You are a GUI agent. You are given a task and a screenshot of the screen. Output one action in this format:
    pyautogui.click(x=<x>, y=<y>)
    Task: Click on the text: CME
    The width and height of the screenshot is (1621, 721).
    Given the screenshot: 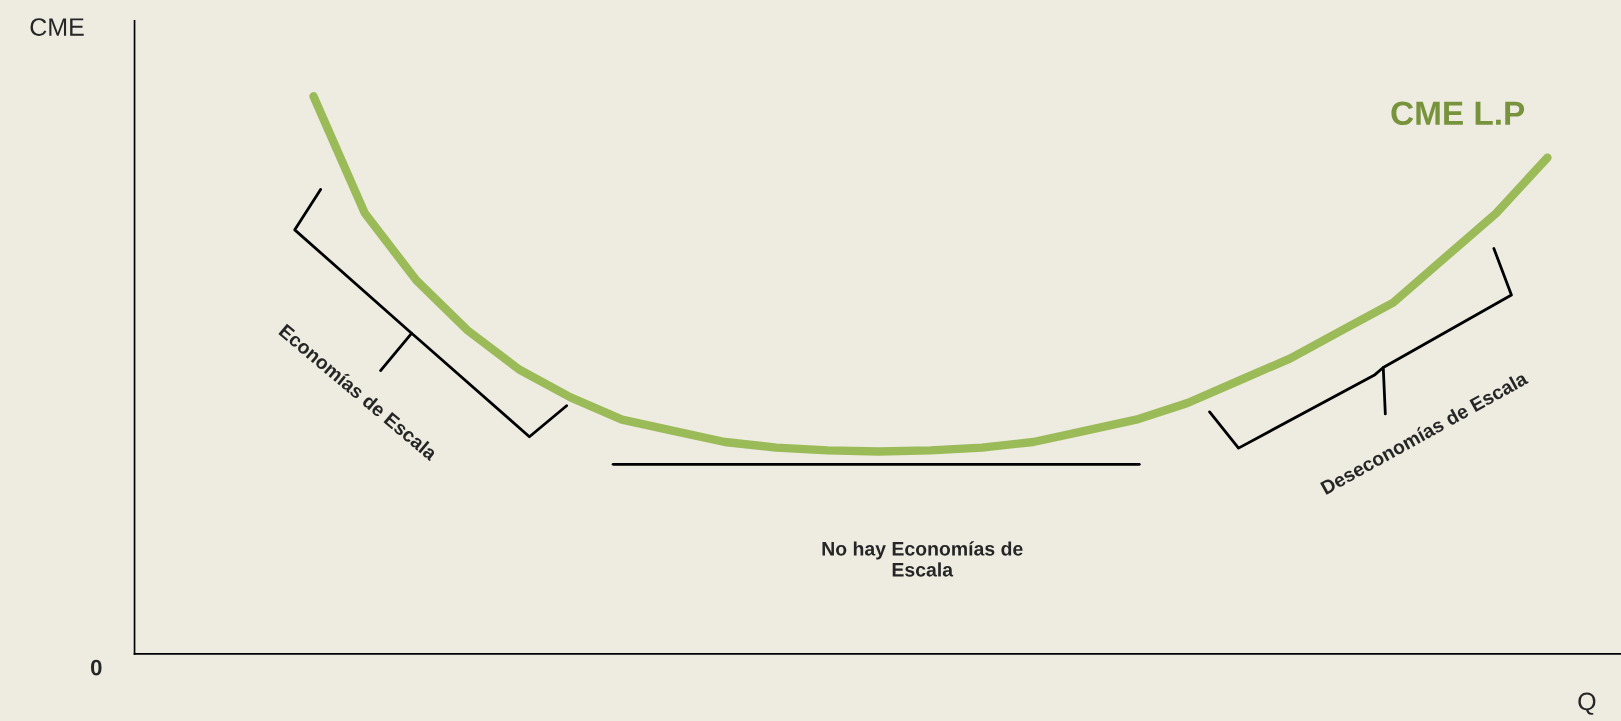 What is the action you would take?
    pyautogui.click(x=57, y=27)
    